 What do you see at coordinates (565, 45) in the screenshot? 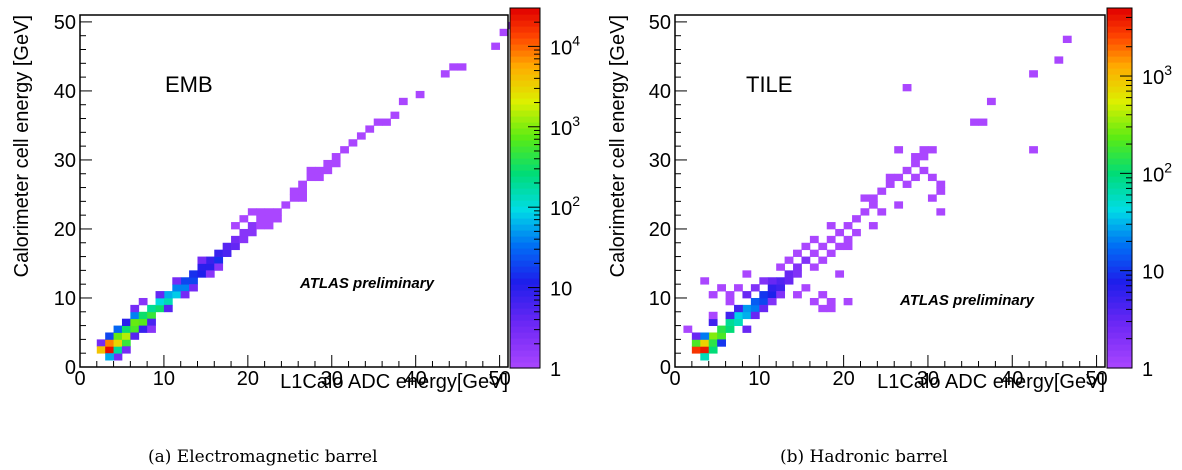
I see `colorbar-tick-label: 10⁴` at bounding box center [565, 45].